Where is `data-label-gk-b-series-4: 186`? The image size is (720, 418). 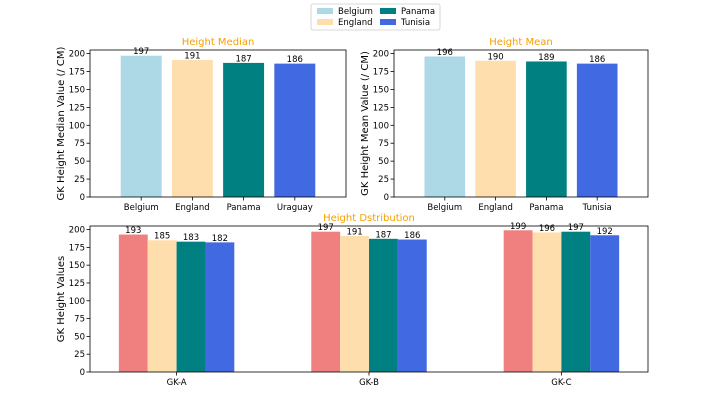
data-label-gk-b-series-4: 186 is located at coordinates (412, 236).